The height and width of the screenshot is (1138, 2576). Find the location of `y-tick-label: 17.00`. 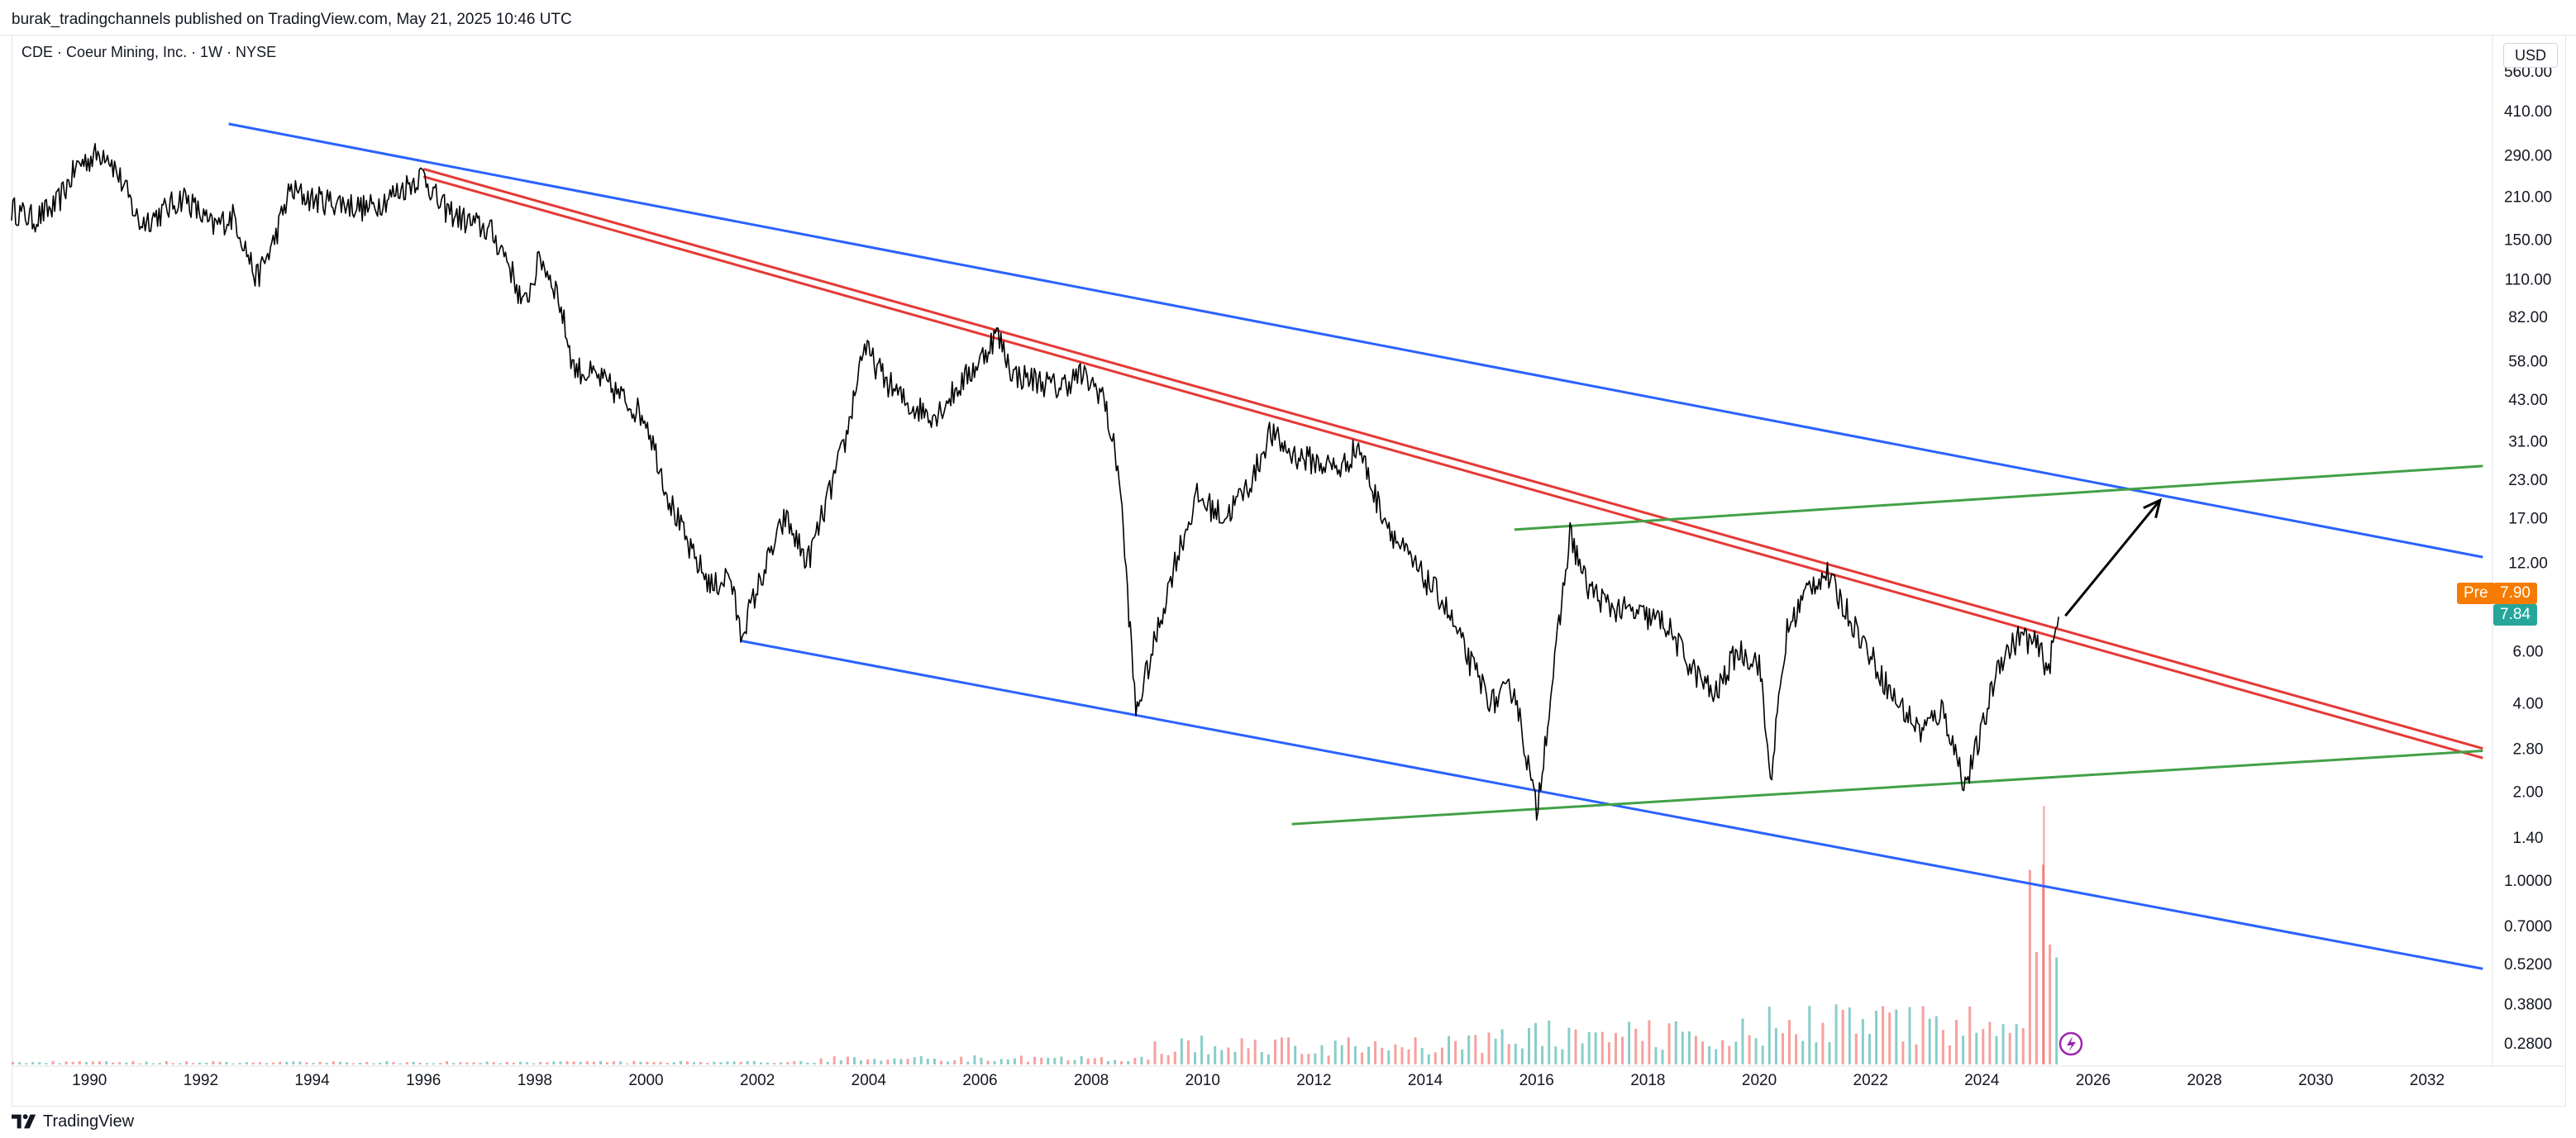

y-tick-label: 17.00 is located at coordinates (2528, 519).